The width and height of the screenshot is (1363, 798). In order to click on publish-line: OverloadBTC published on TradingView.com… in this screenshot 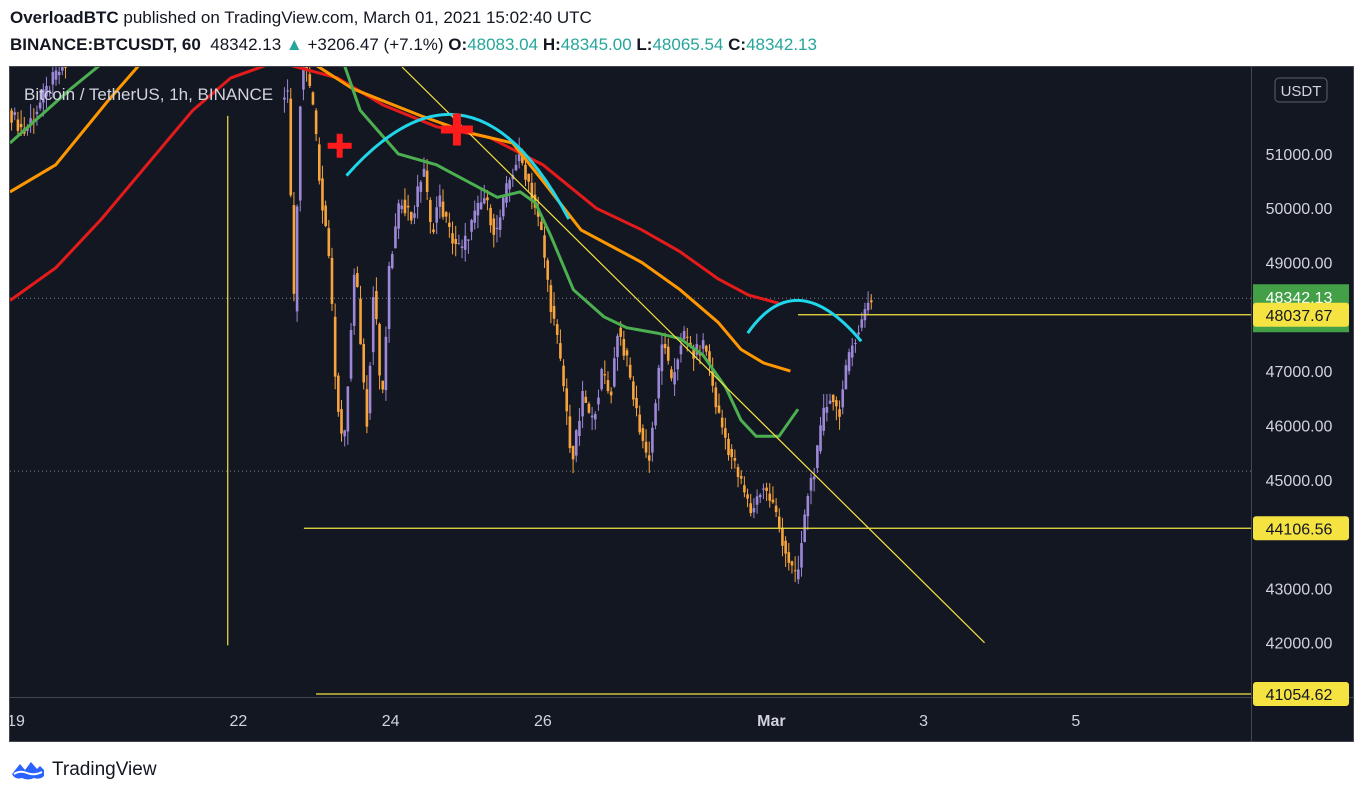, I will do `click(301, 18)`.